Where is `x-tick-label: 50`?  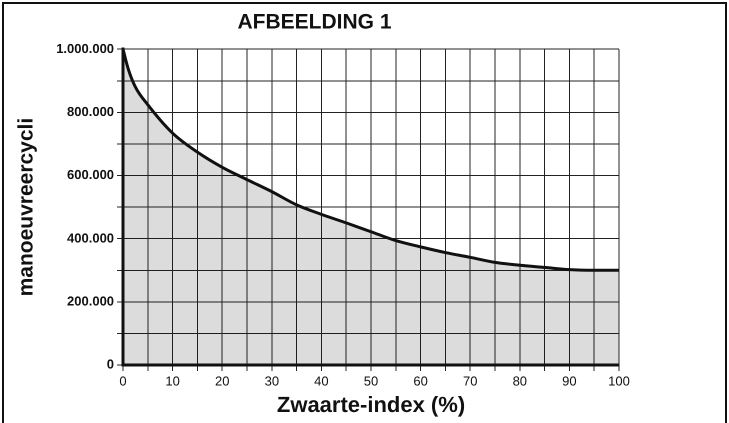
x-tick-label: 50 is located at coordinates (371, 380).